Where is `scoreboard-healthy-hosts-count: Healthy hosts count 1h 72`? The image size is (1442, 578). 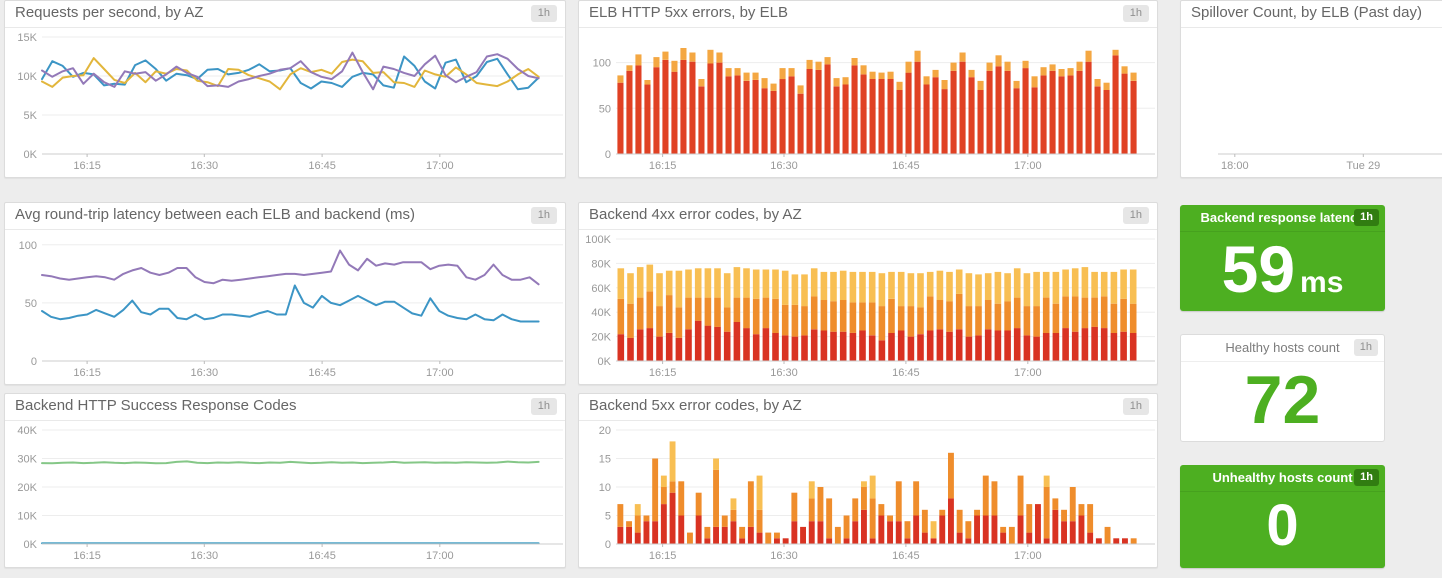 scoreboard-healthy-hosts-count: Healthy hosts count 1h 72 is located at coordinates (1282, 388).